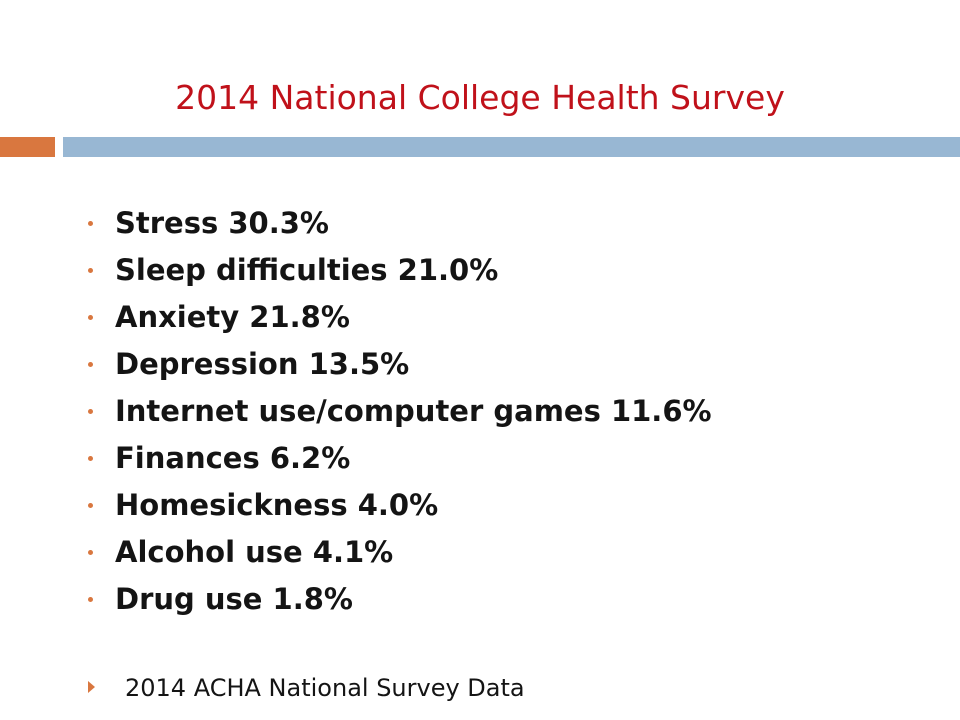 Image resolution: width=960 pixels, height=720 pixels. Describe the element at coordinates (277, 505) in the screenshot. I see `list-item-text: Homesickness 4.0%` at that location.